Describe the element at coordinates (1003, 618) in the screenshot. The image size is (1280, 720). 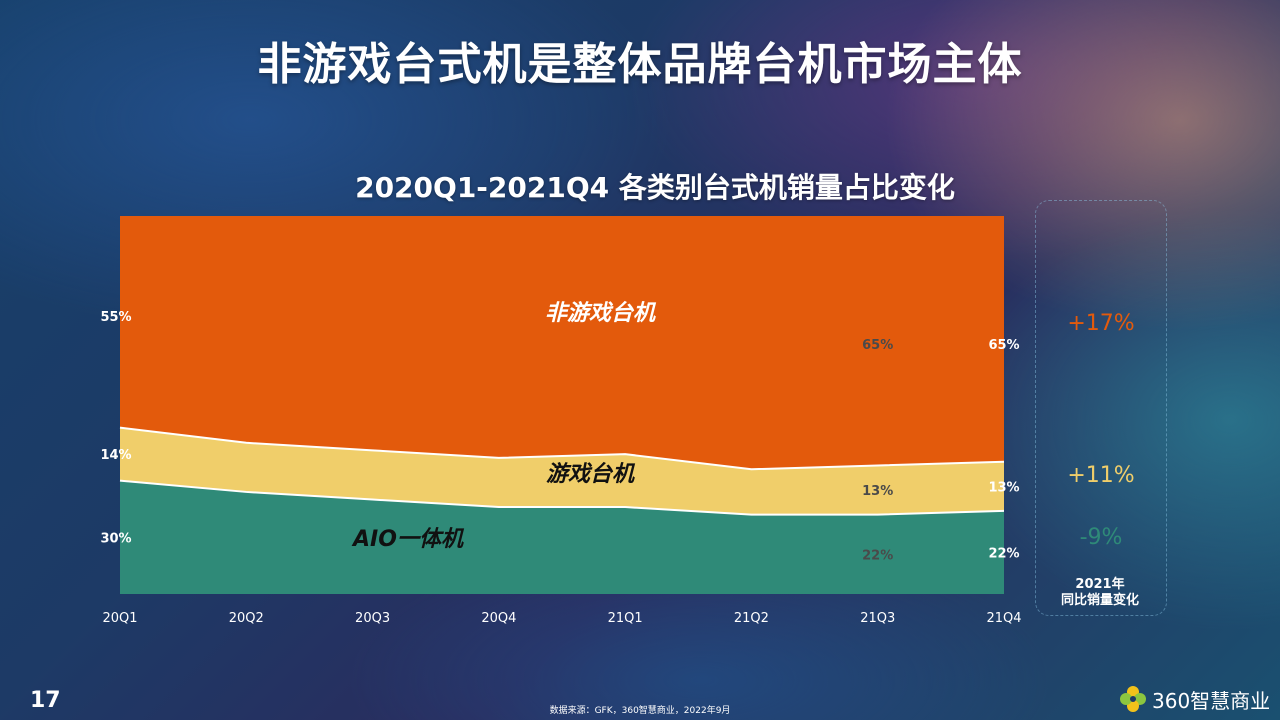
I see `x-tick-label: 21Q4` at that location.